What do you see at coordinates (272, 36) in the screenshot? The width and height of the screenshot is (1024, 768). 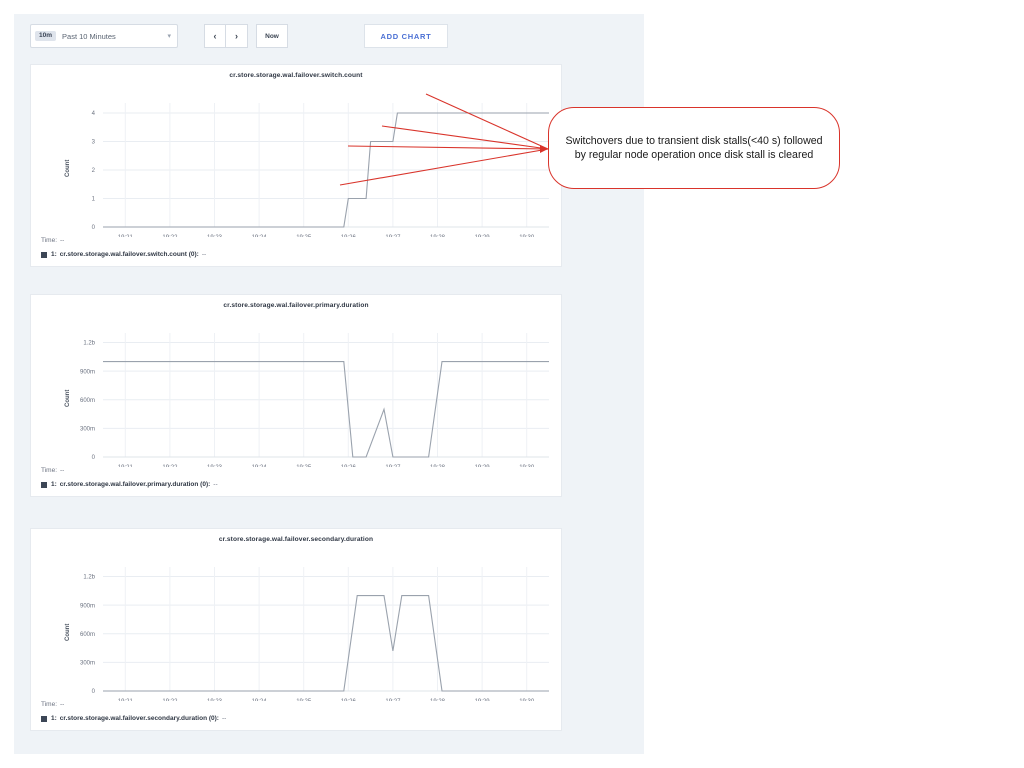 I see `now-button: Now` at bounding box center [272, 36].